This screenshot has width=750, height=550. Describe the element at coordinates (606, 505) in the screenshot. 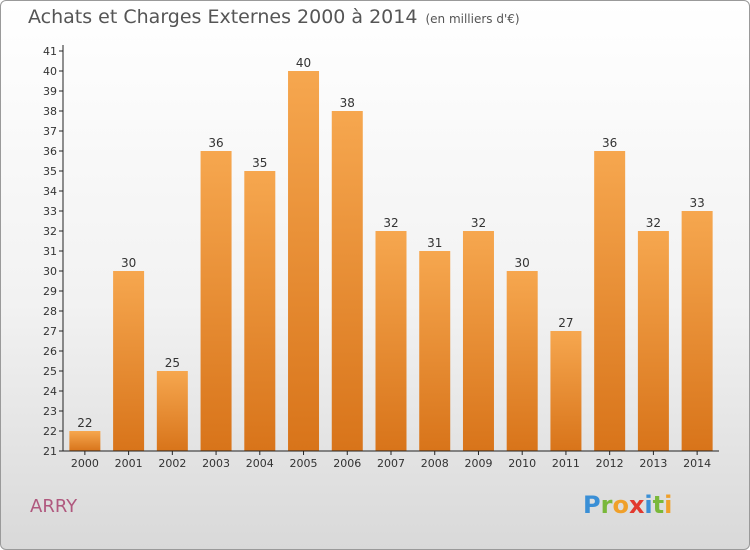

I see `logo-letter: r` at that location.